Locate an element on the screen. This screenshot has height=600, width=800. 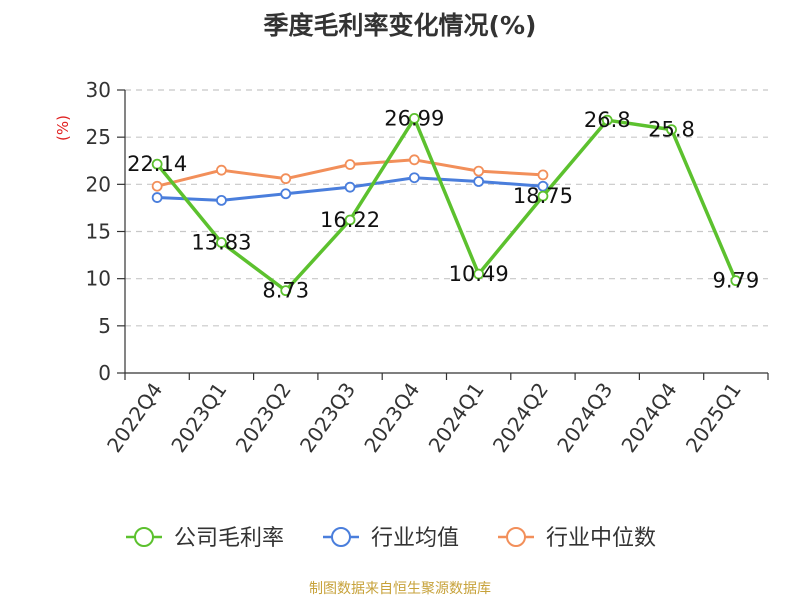
data-label: 22.14 is located at coordinates (157, 164).